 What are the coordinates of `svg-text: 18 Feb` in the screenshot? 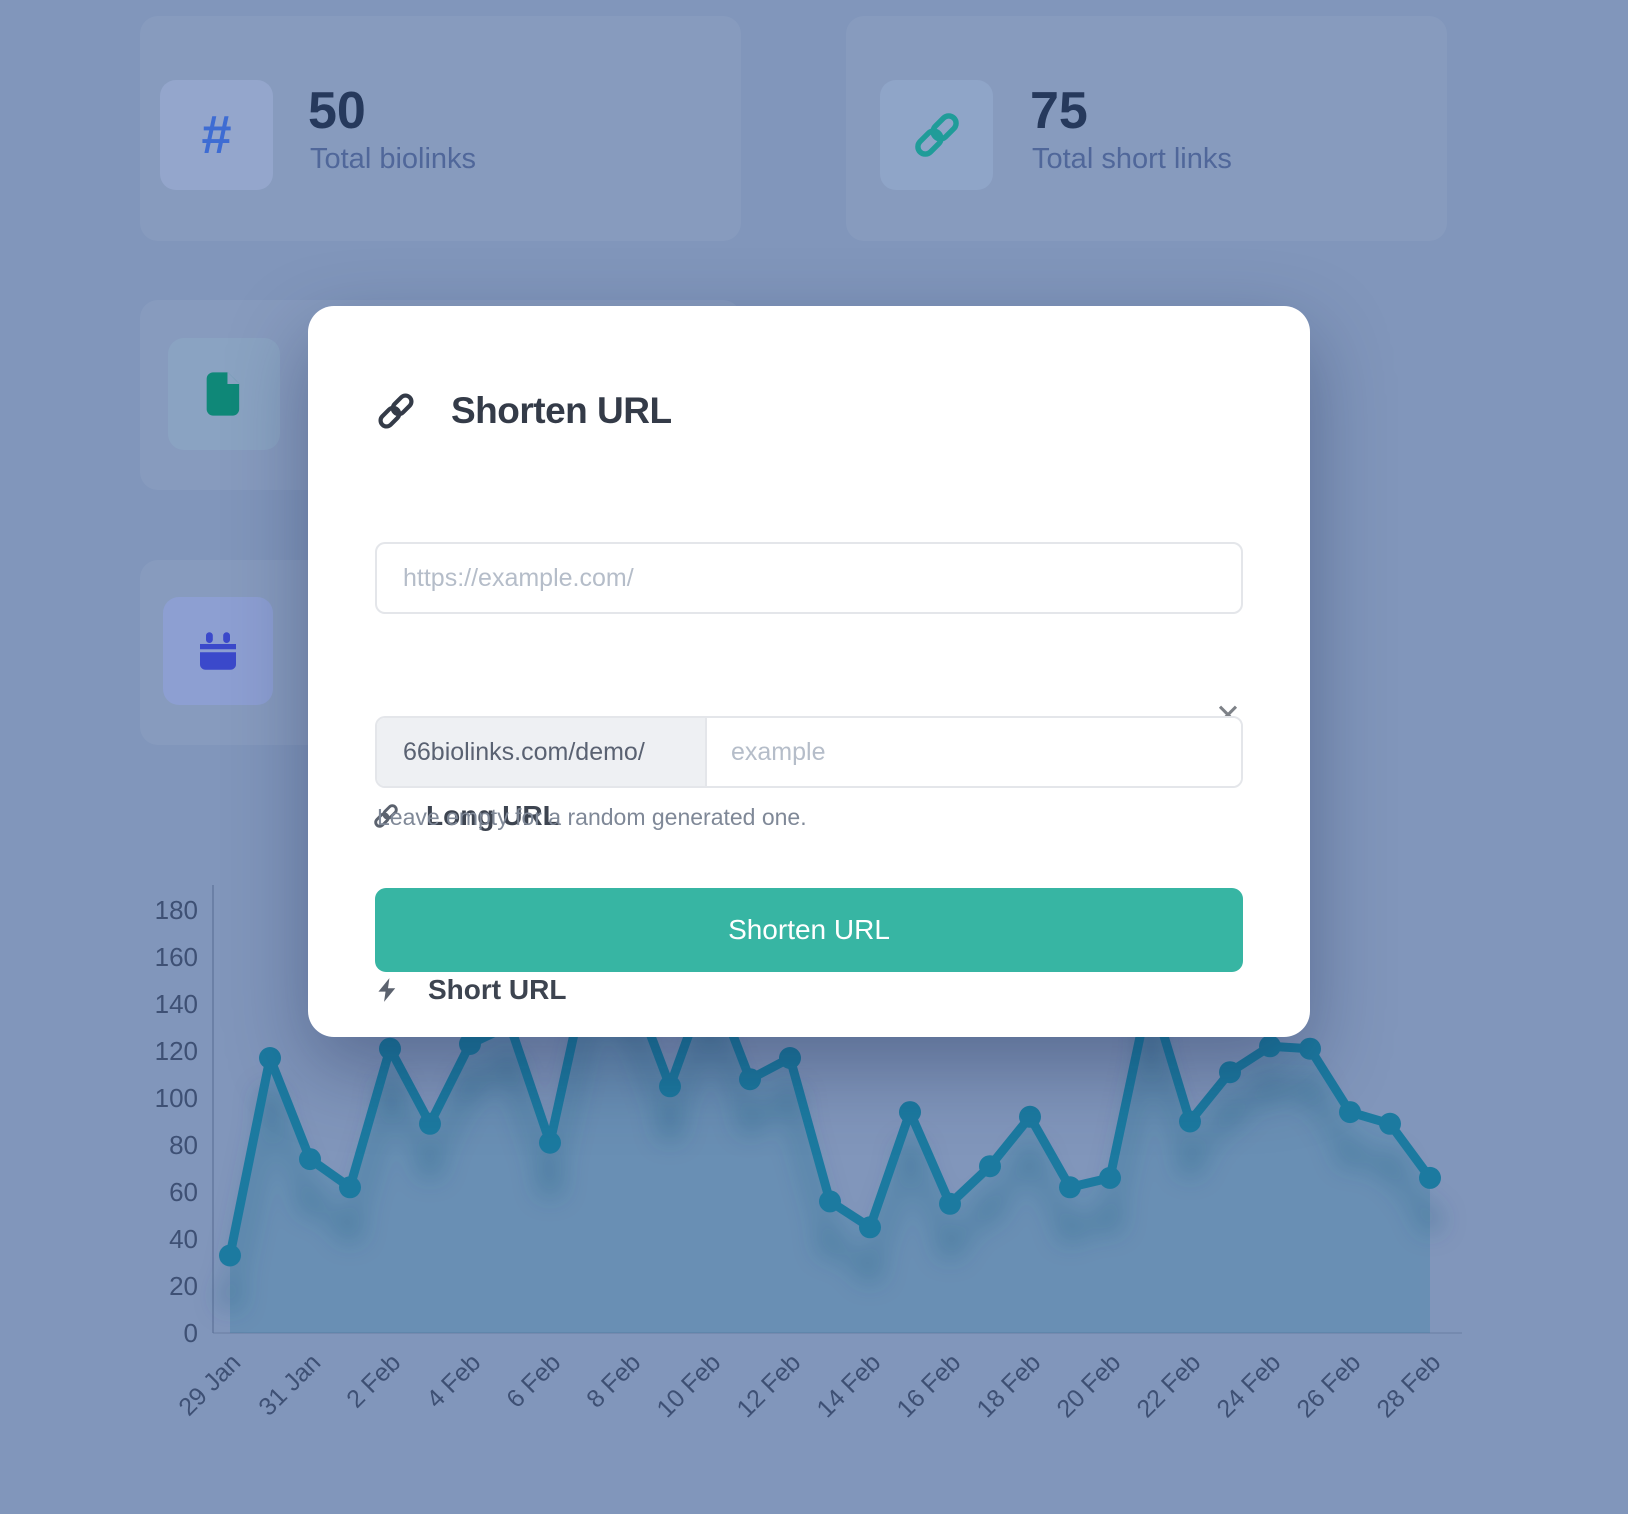 It's located at (1008, 1385).